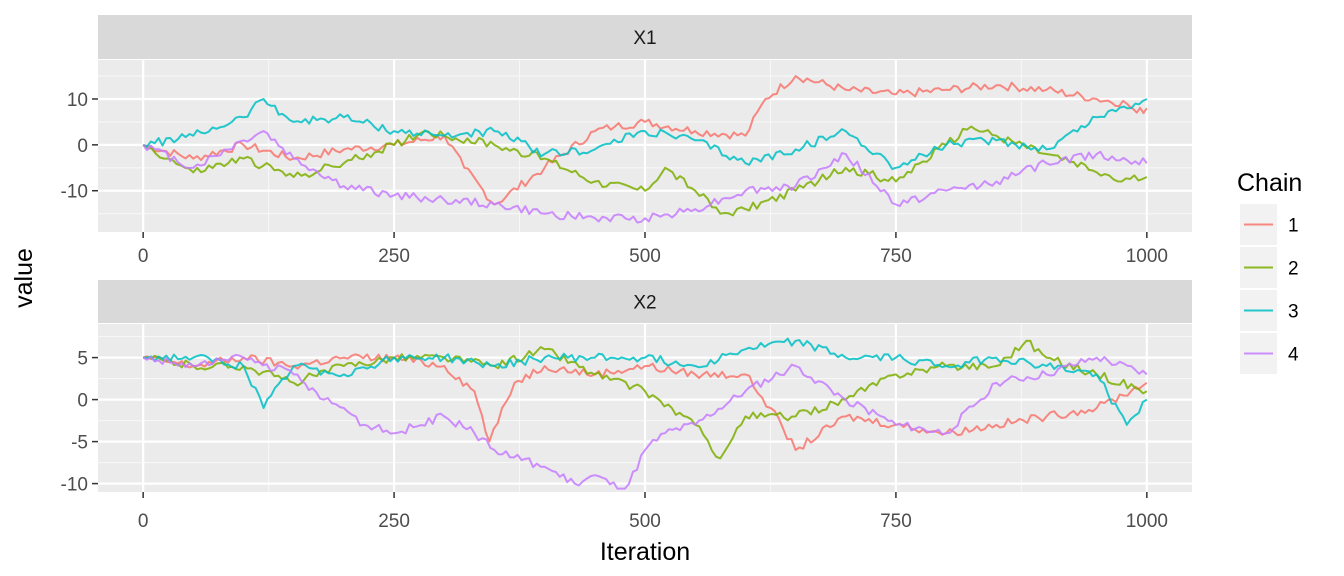 This screenshot has height=576, width=1344. What do you see at coordinates (1293, 355) in the screenshot?
I see `legend-label-chain-4: 4` at bounding box center [1293, 355].